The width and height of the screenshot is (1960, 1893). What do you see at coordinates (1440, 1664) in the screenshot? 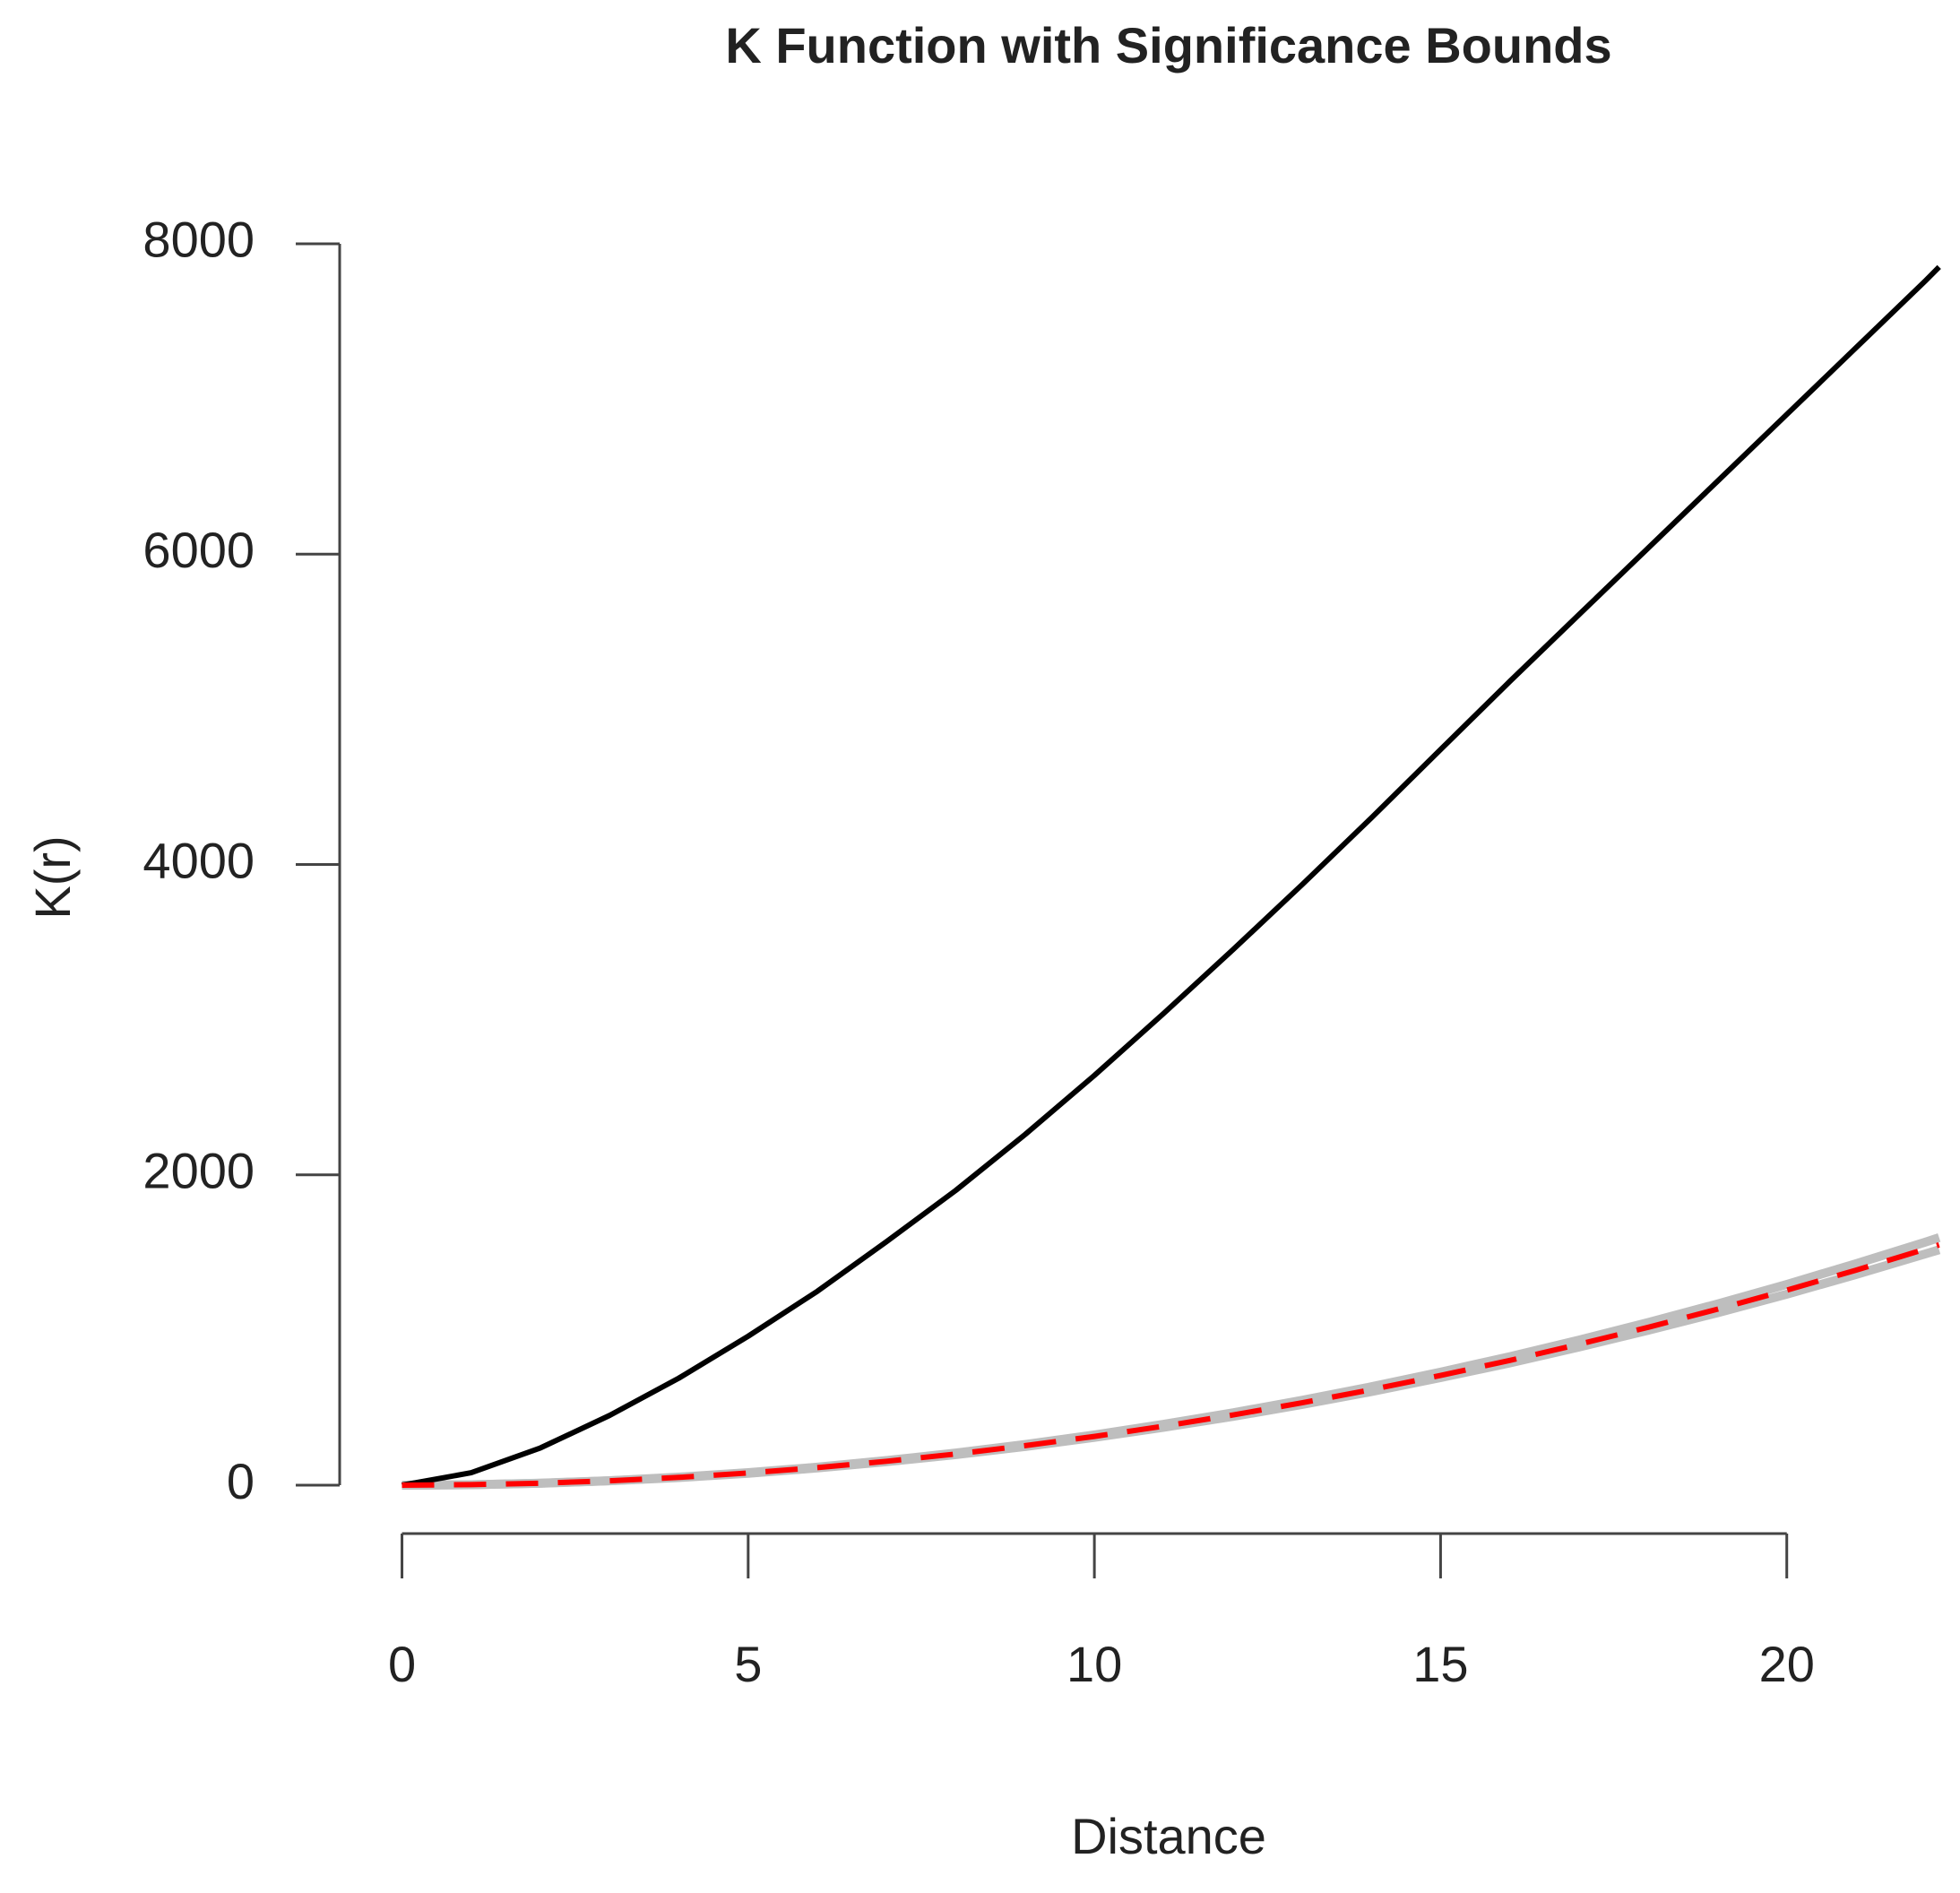
I see `x-tick-label: 15` at bounding box center [1440, 1664].